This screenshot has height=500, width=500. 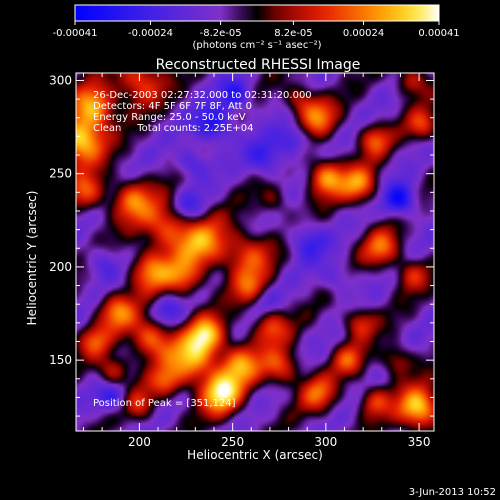 I want to click on colorbar-tick-label: -8.2e-05, so click(x=221, y=33).